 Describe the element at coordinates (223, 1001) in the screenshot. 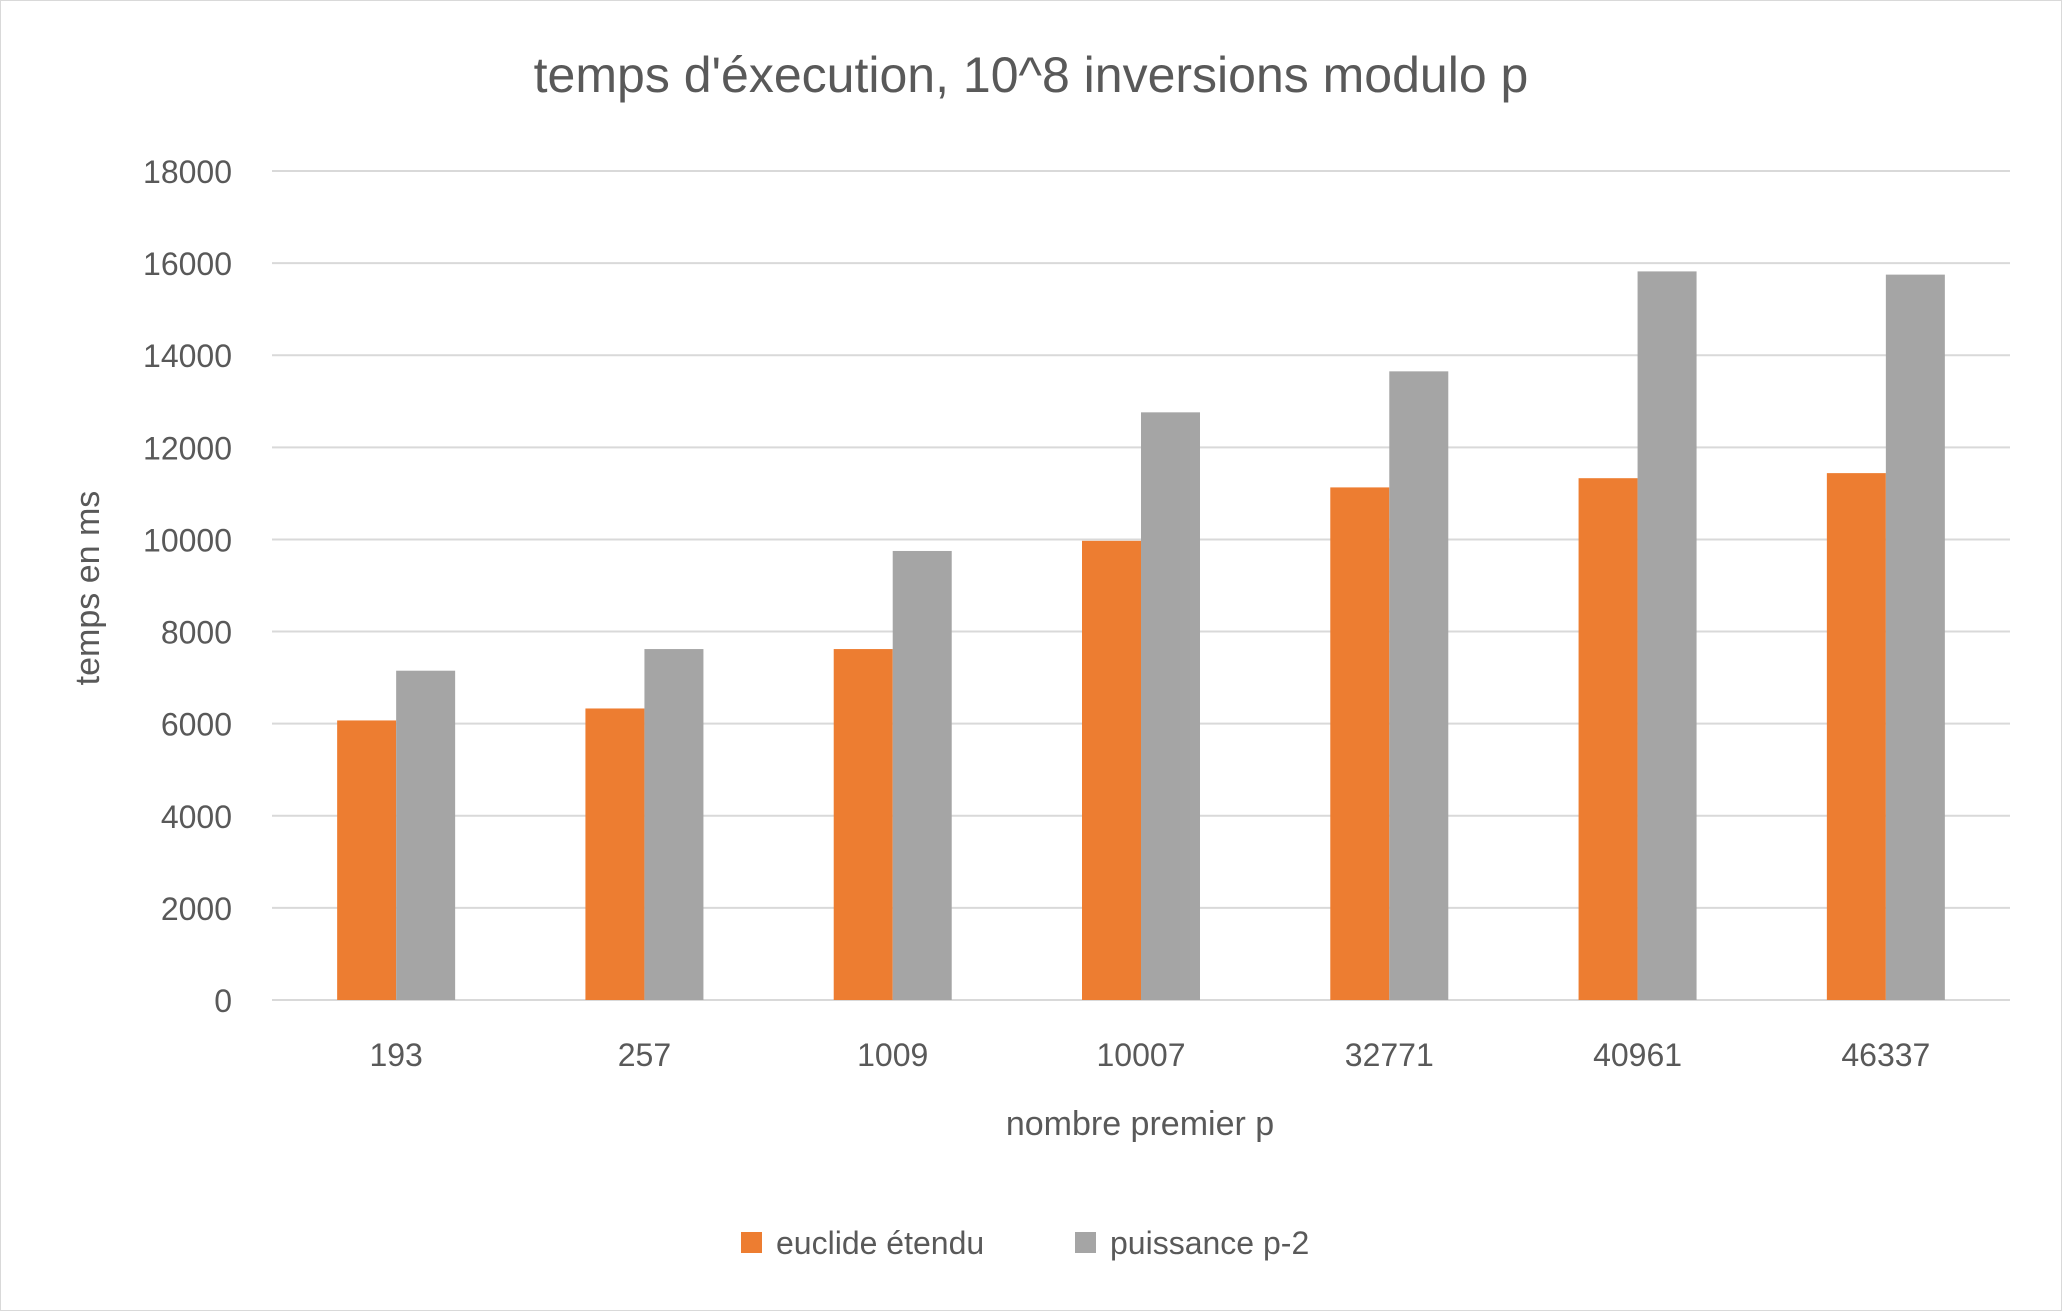

I see `y-tick-label: 0` at that location.